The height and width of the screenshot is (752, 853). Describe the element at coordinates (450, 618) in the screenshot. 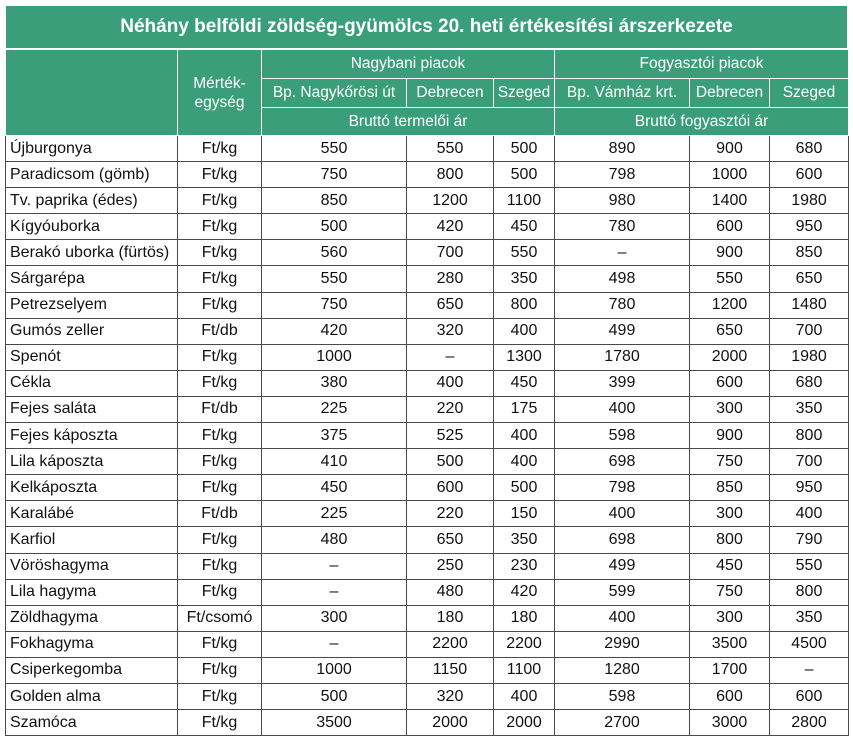

I see `price-cell: 180` at that location.